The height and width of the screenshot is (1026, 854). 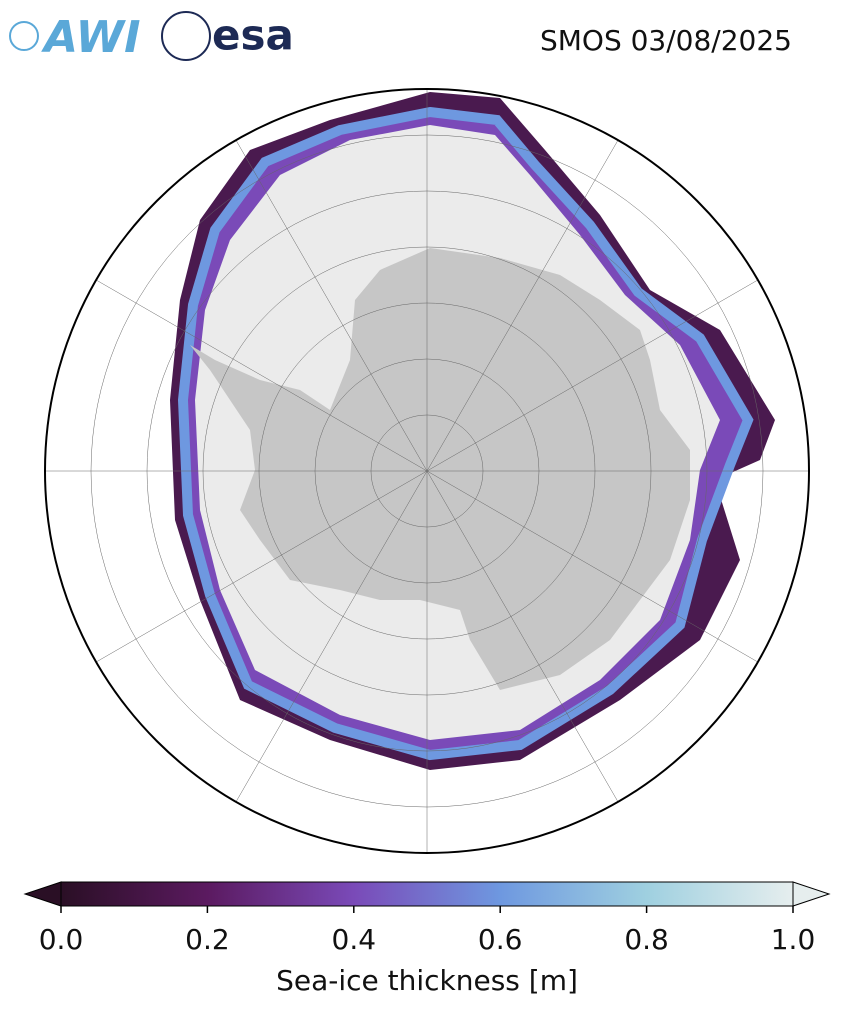 I want to click on colorbar-label: Sea-ice thickness [m], so click(x=427, y=980).